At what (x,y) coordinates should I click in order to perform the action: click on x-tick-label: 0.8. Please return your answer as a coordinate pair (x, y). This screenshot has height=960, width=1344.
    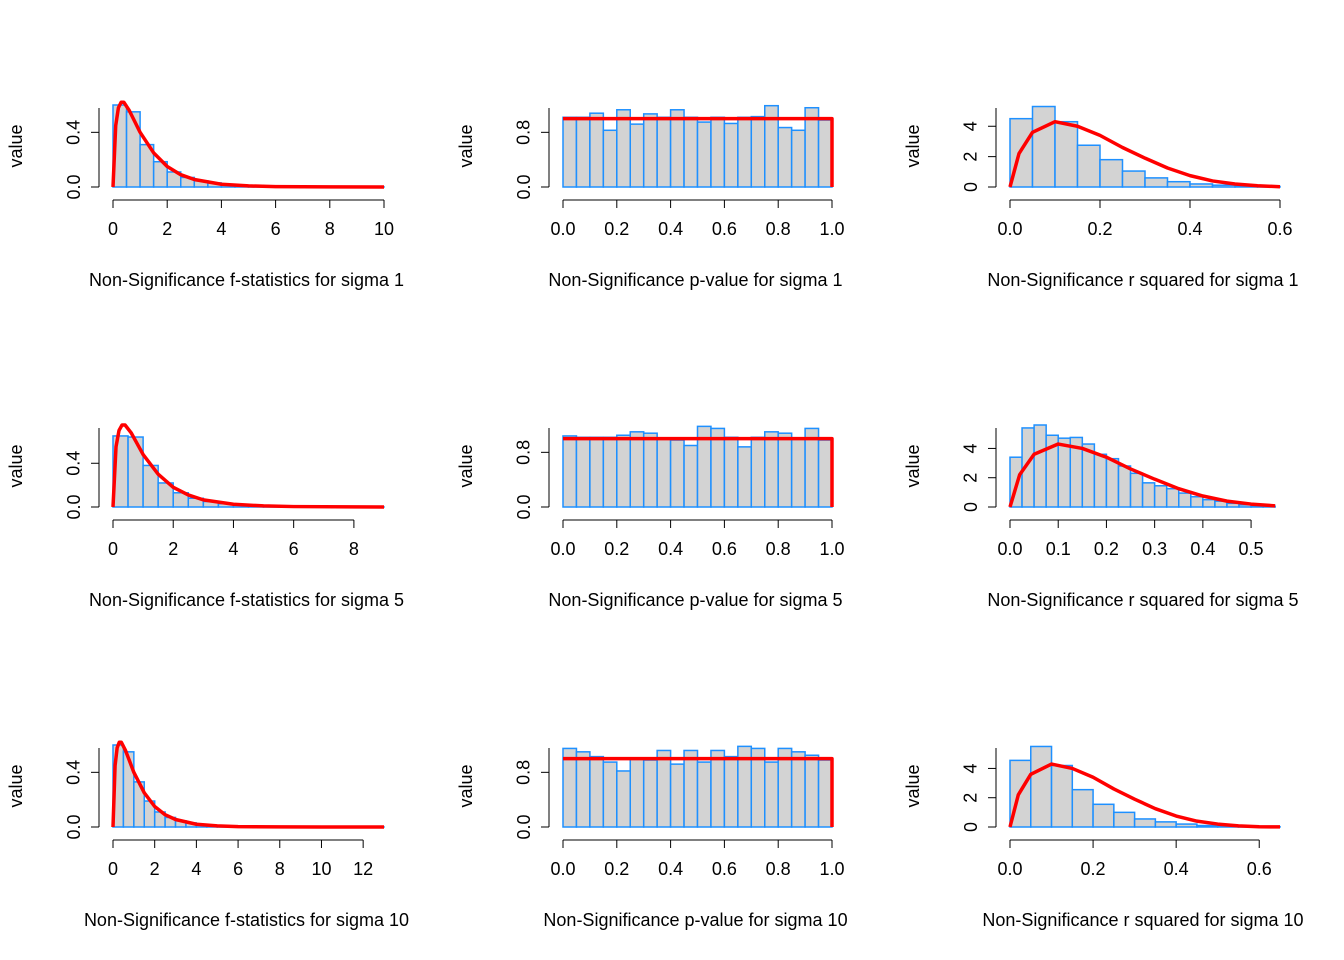
    Looking at the image, I should click on (778, 549).